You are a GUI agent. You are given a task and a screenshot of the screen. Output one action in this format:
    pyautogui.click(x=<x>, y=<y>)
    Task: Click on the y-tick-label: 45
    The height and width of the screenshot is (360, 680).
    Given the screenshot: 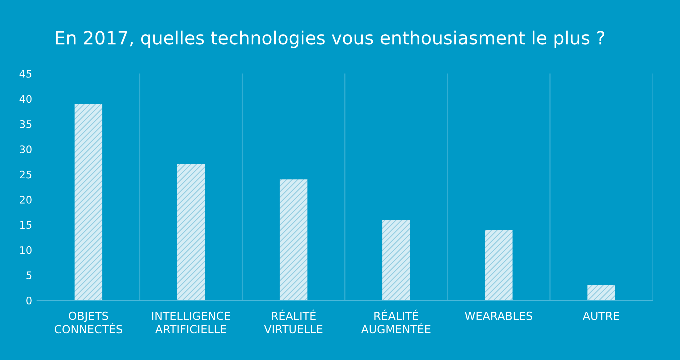 What is the action you would take?
    pyautogui.click(x=26, y=74)
    